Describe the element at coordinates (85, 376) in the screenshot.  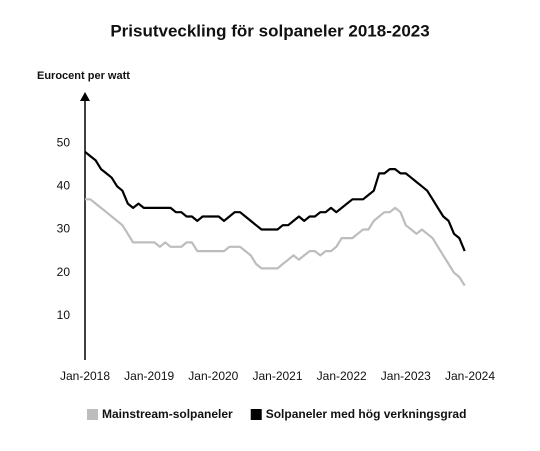
I see `x-tick-label: Jan-2018` at that location.